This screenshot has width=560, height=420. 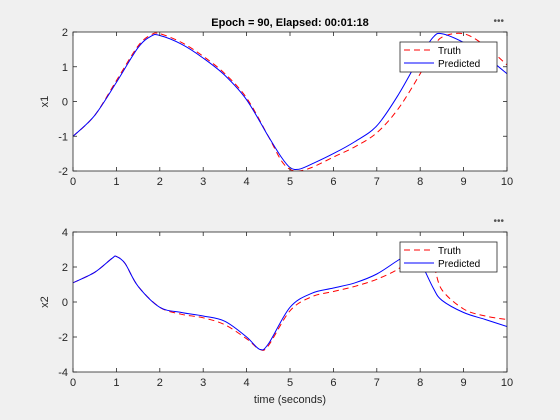 What do you see at coordinates (289, 23) in the screenshot?
I see `chart-title: Epoch = 90, Elapsed: 00:01:18` at bounding box center [289, 23].